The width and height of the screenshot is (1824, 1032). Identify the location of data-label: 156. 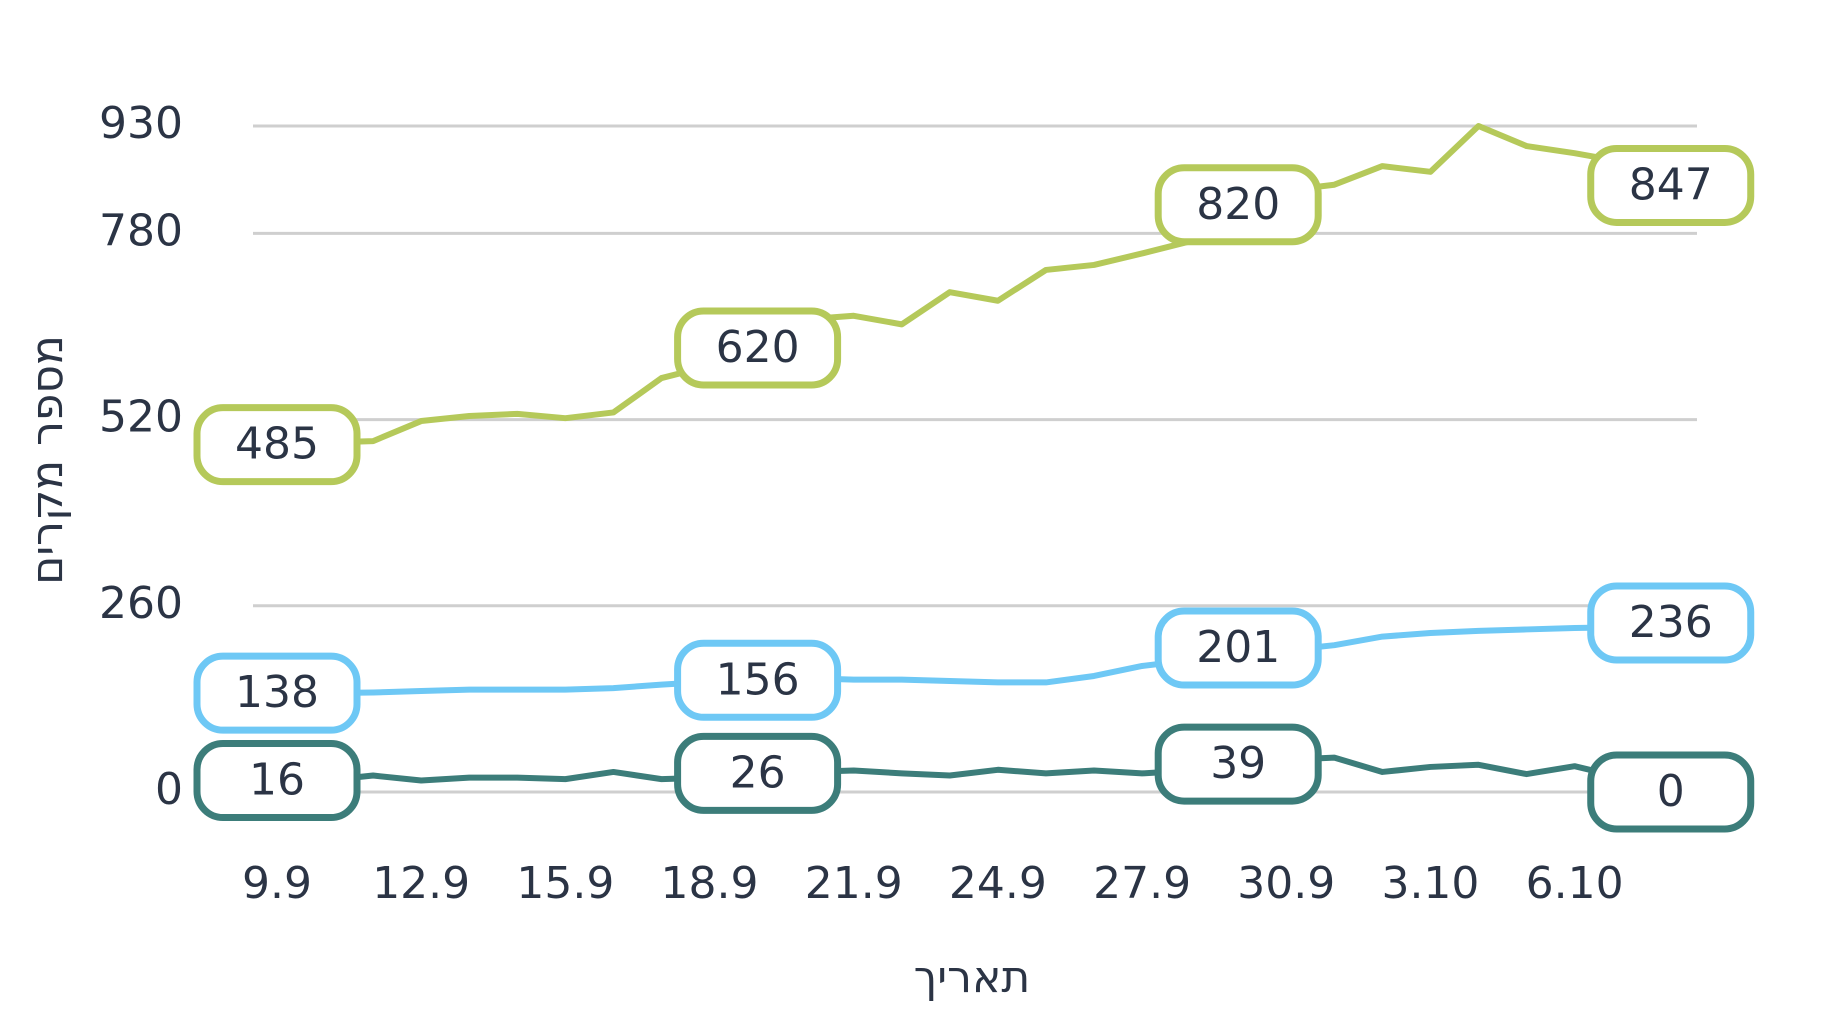
(758, 679).